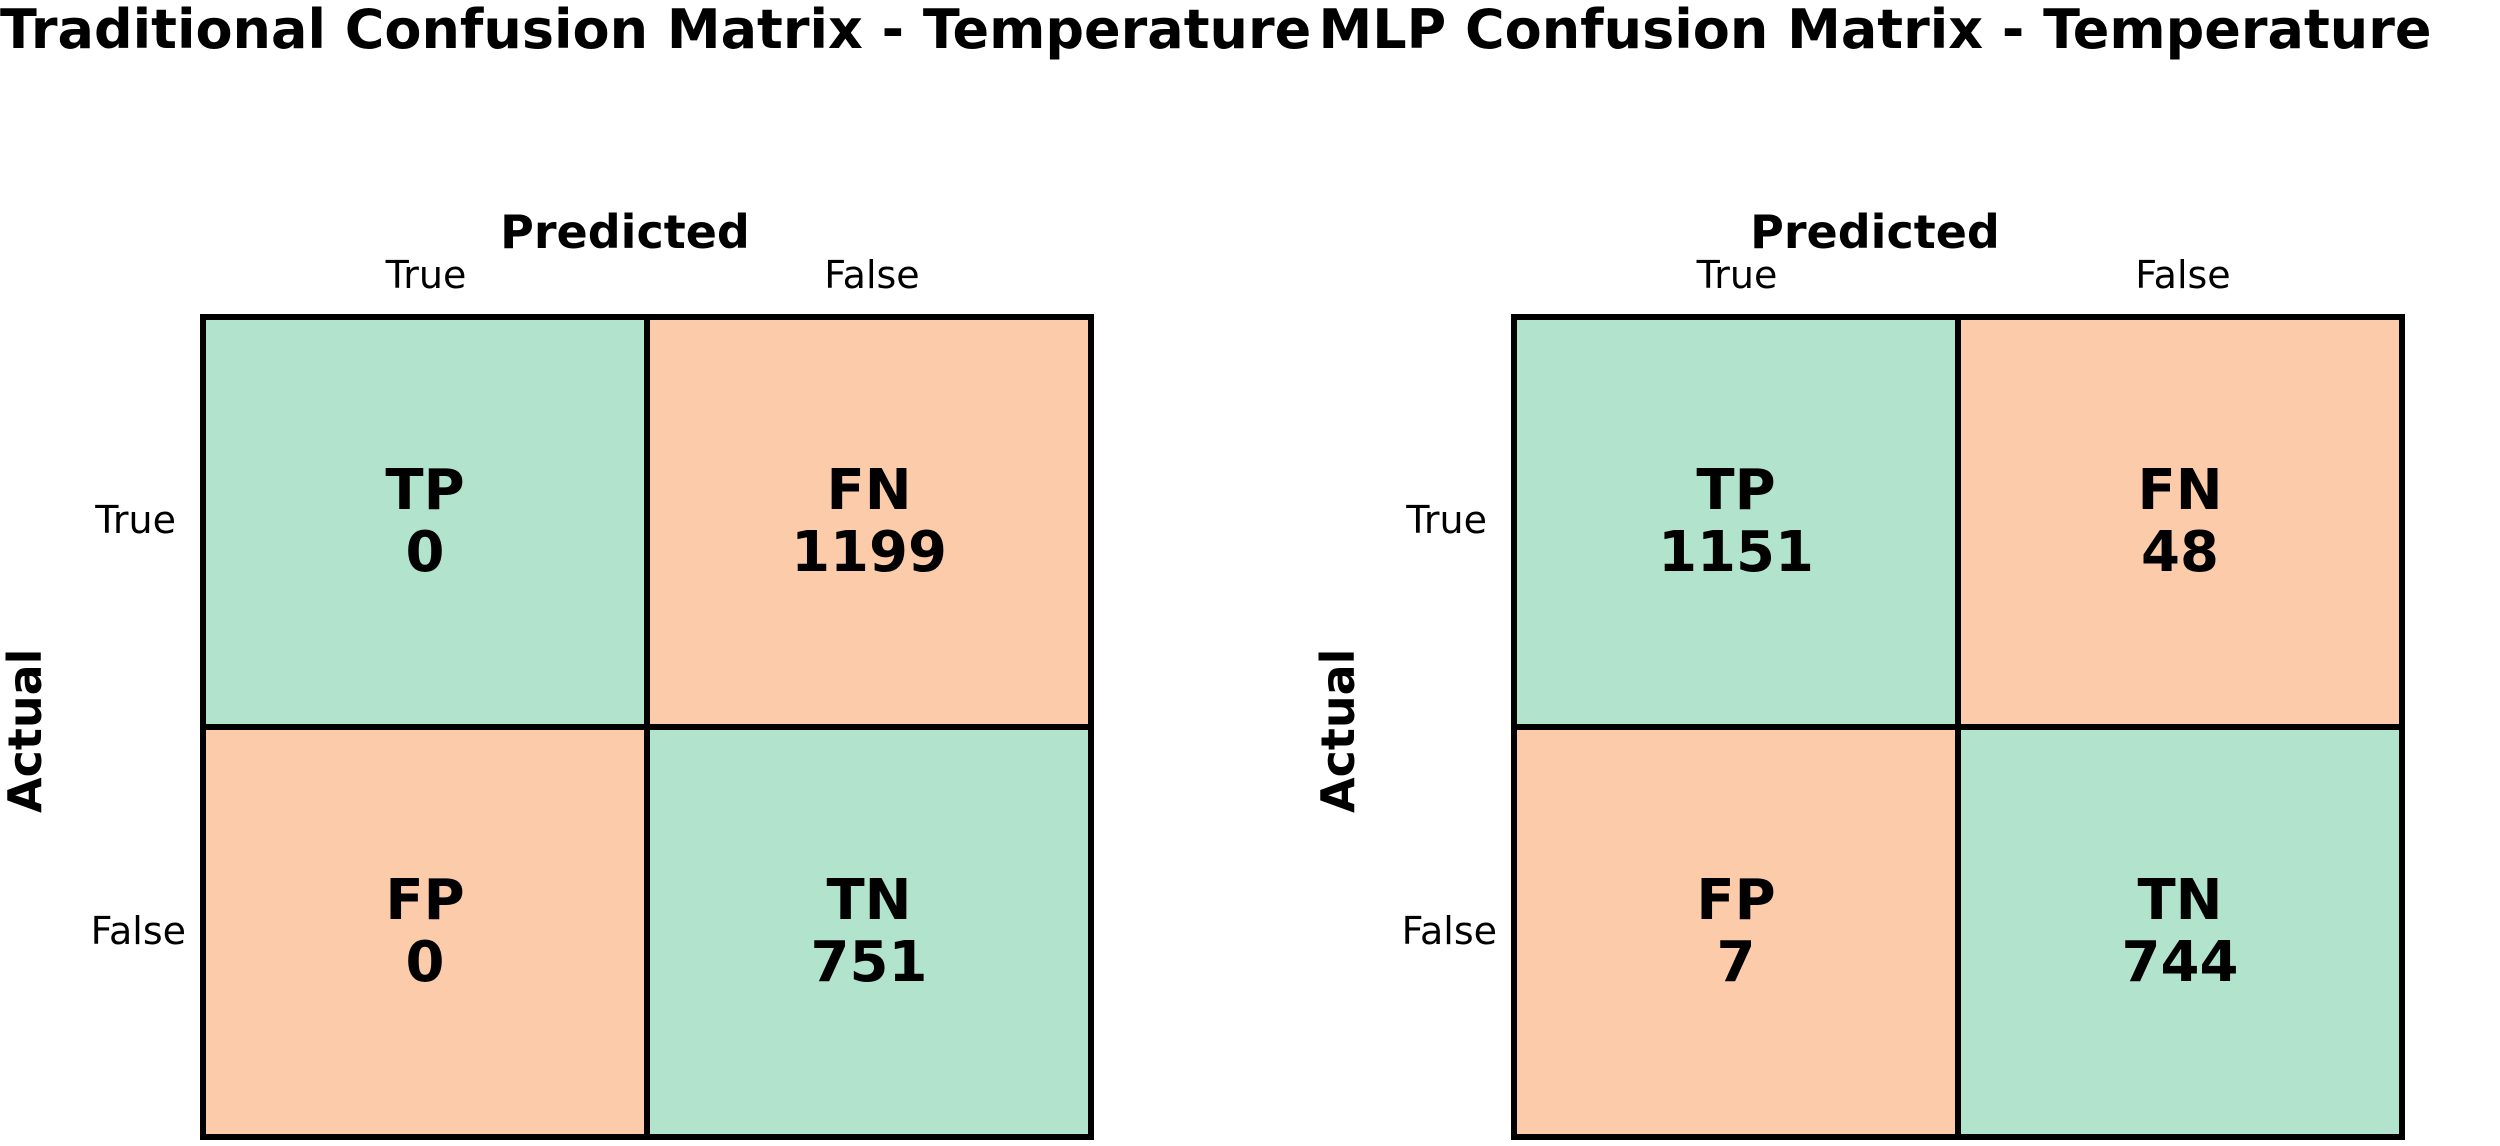 The width and height of the screenshot is (2500, 1146). I want to click on cell-value: 751, so click(869, 962).